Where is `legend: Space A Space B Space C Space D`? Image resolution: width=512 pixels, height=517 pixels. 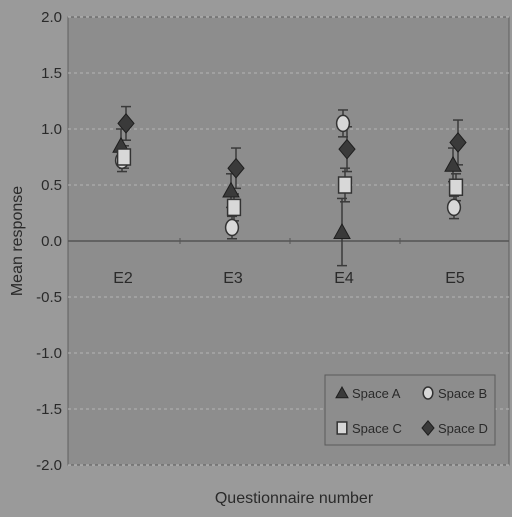
legend: Space A Space B Space C Space D is located at coordinates (410, 410).